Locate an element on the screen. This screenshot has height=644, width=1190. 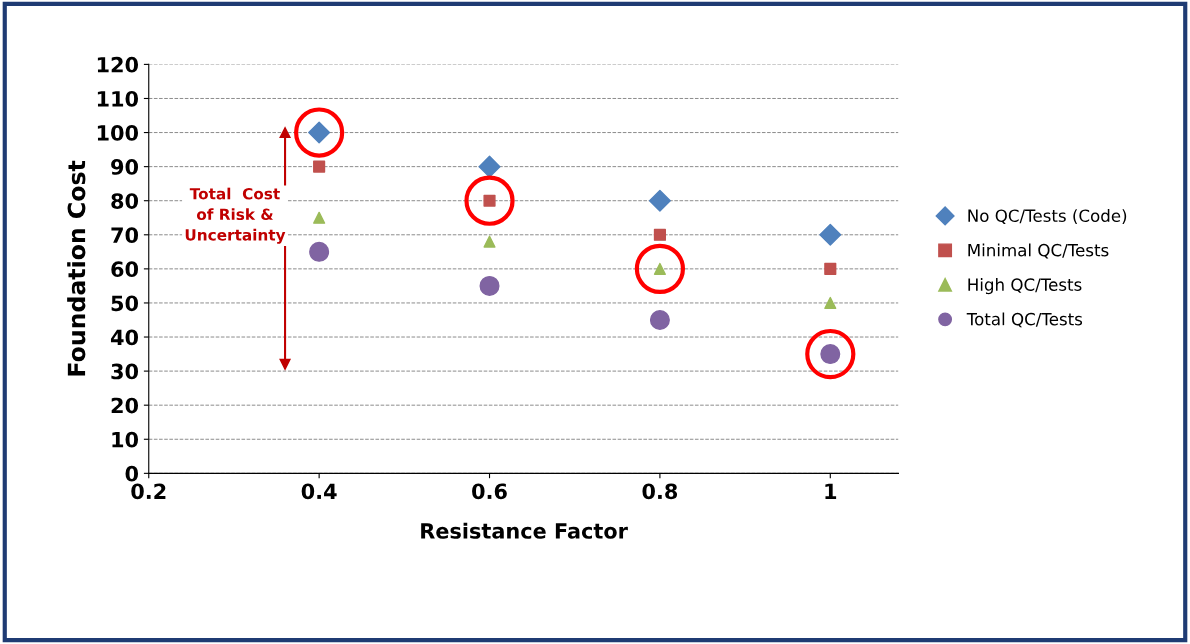
legend-label: Total QC/Tests is located at coordinates (1024, 320).